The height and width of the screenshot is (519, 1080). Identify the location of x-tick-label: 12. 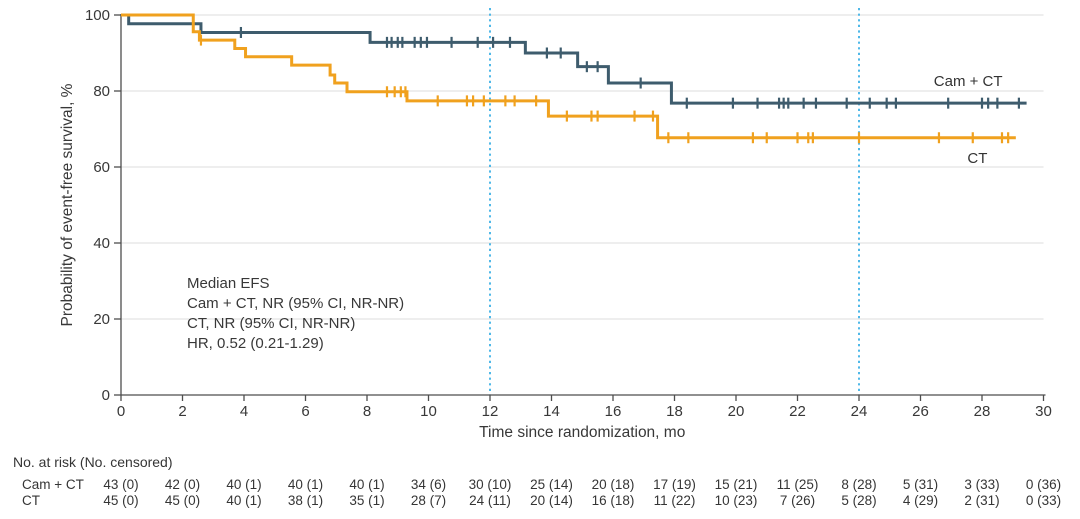
(490, 411).